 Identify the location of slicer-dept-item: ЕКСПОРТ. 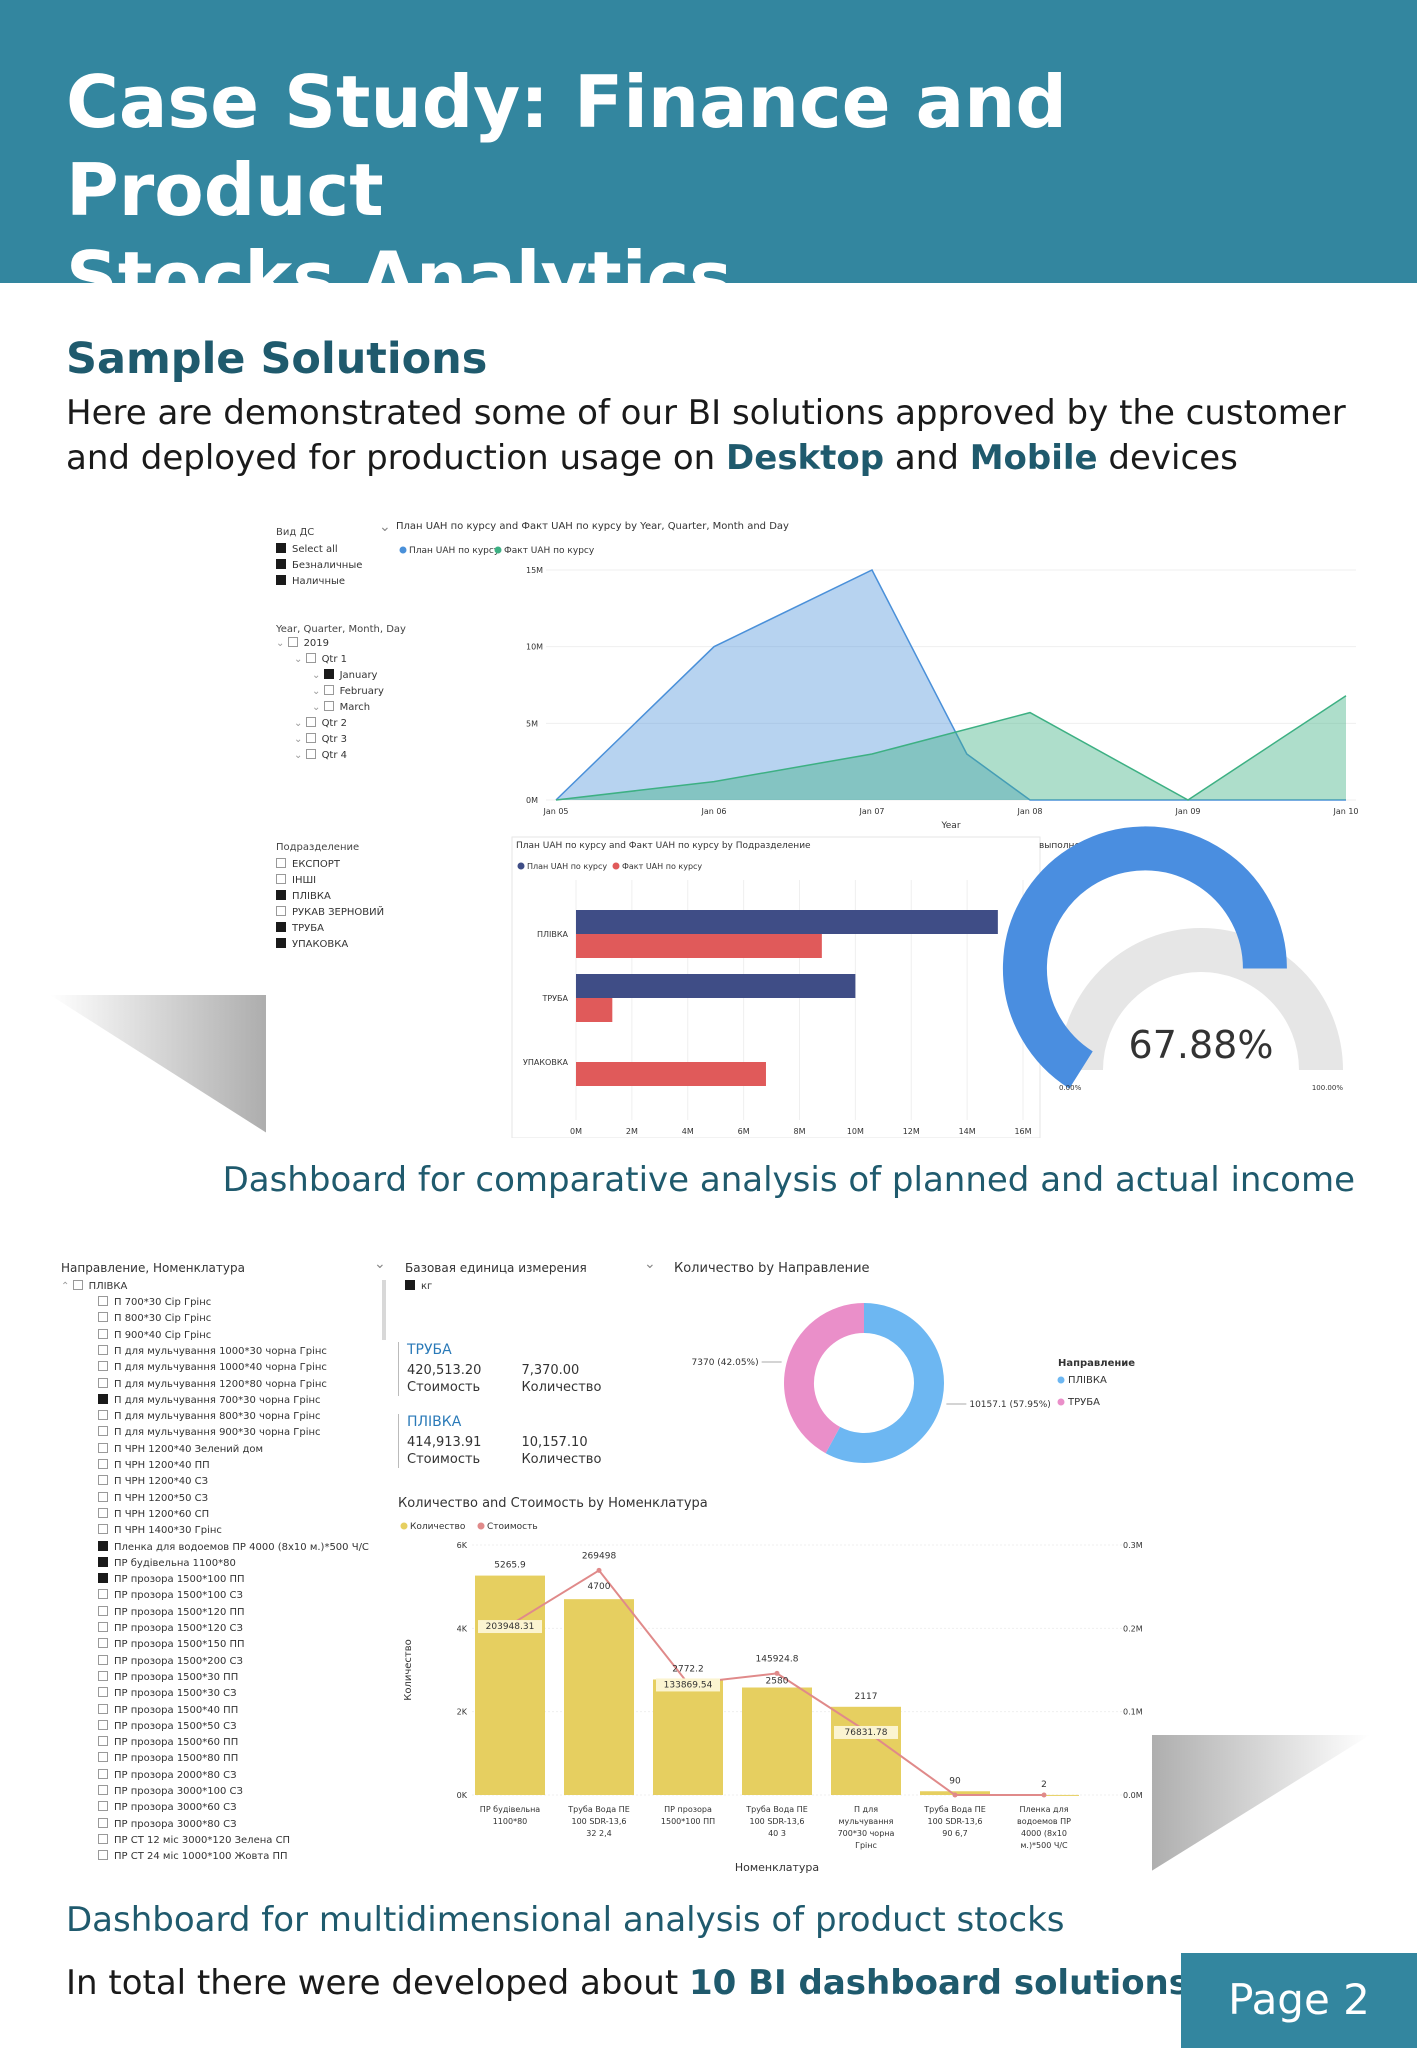
(308, 864).